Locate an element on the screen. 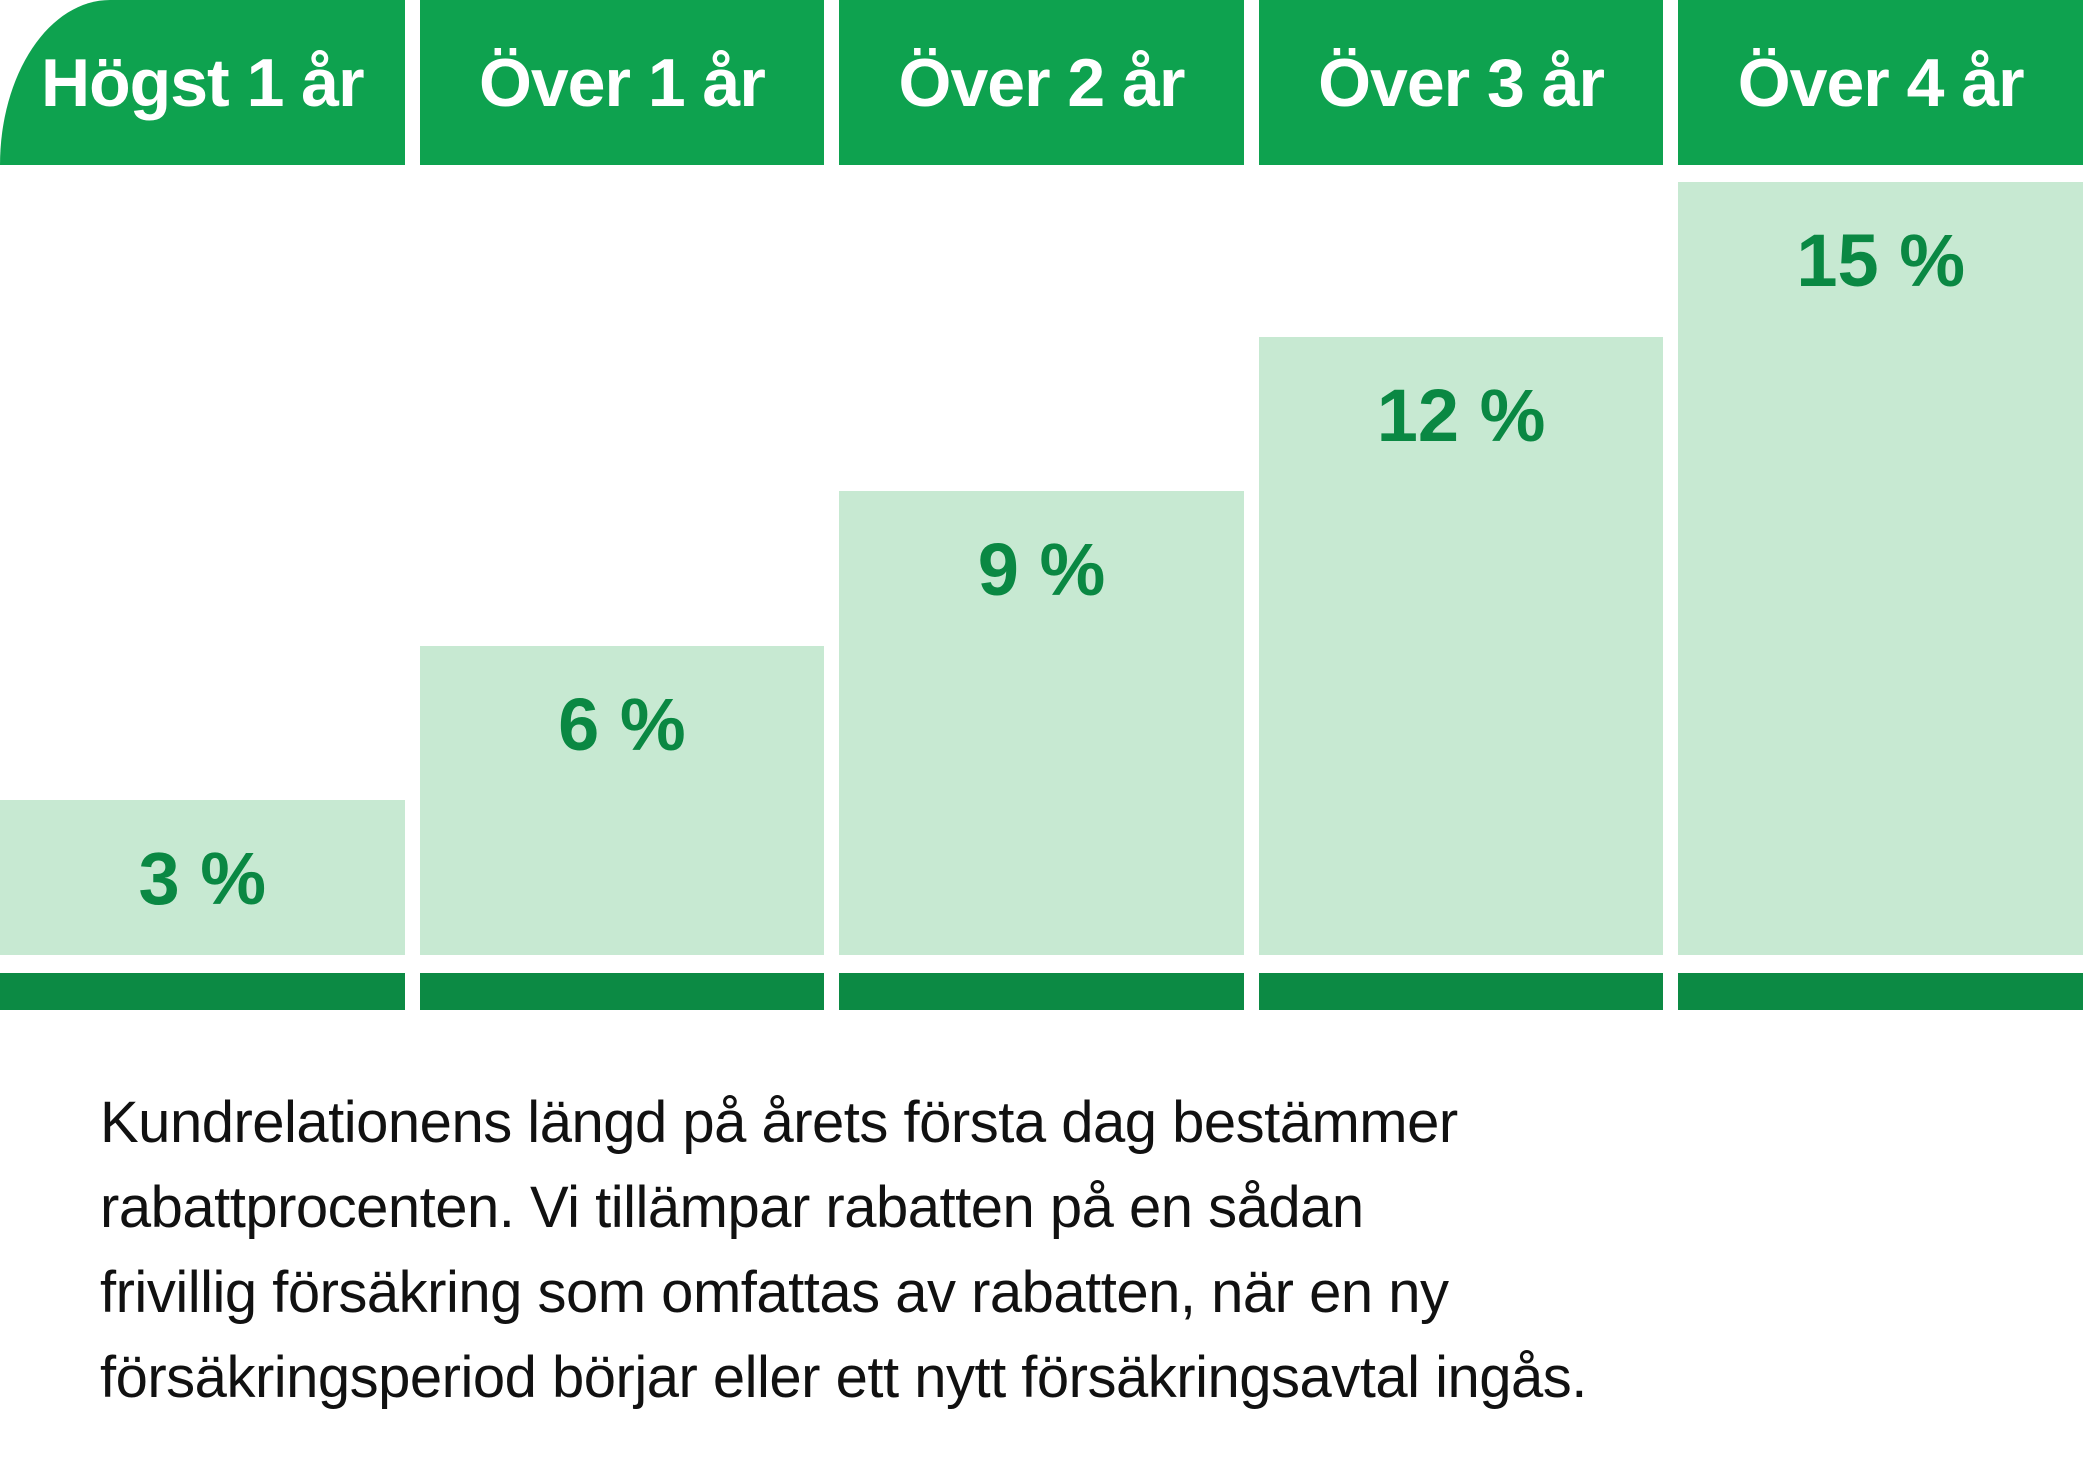 The width and height of the screenshot is (2083, 1458). chart-column-over-3-ar: Över 3 år 12 % is located at coordinates (1461, 505).